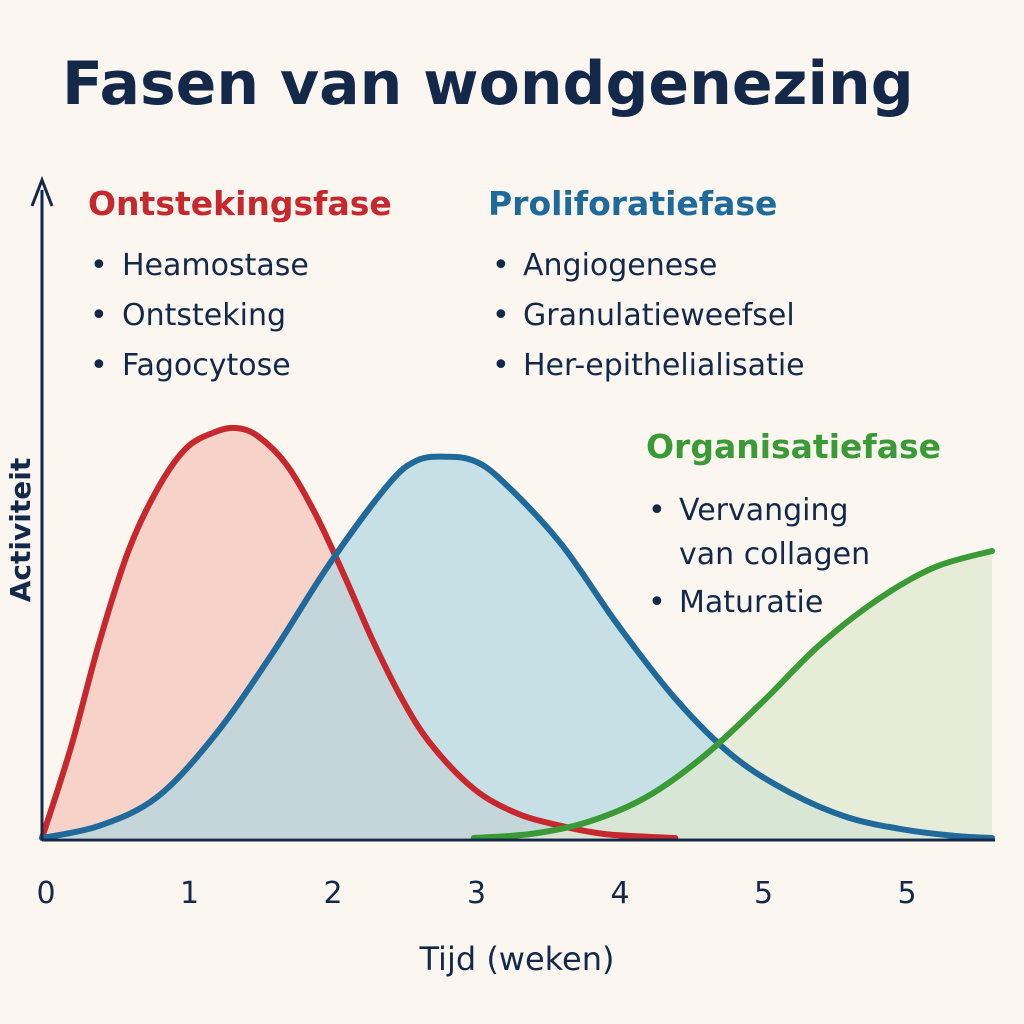  Describe the element at coordinates (793, 446) in the screenshot. I see `organisatiefase-title: Organisatiefase` at that location.